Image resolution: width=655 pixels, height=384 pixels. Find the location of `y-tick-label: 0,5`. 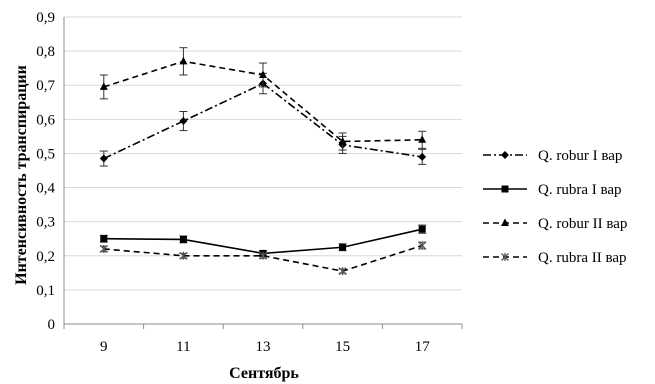

y-tick-label: 0,5 is located at coordinates (45, 154).